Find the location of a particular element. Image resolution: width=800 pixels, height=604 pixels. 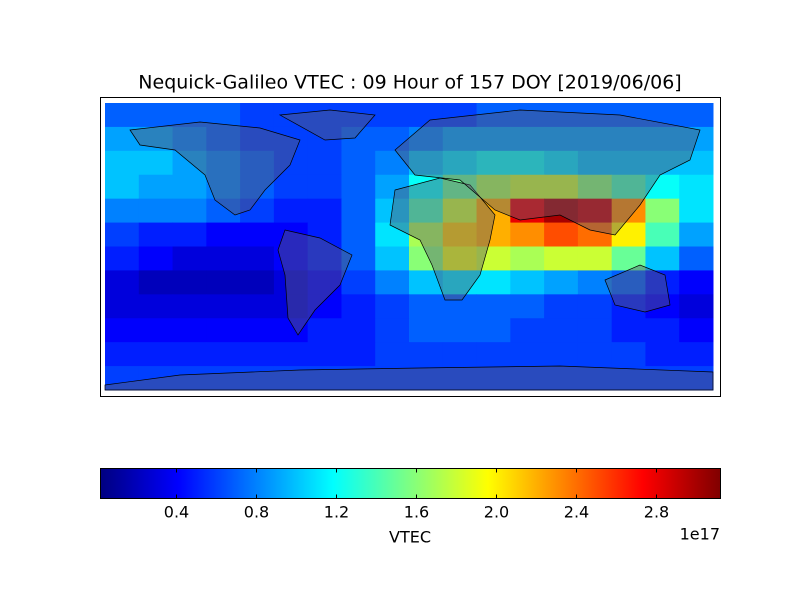

colorbar-tick-label: 1.6 is located at coordinates (416, 512).